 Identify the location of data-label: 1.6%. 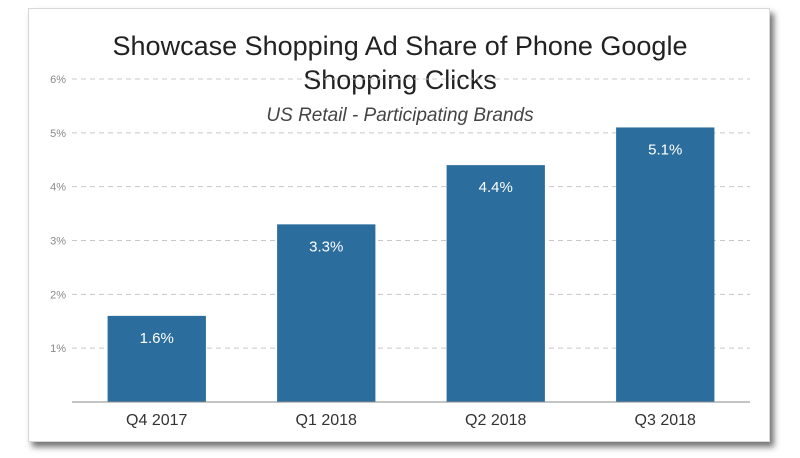
(157, 338).